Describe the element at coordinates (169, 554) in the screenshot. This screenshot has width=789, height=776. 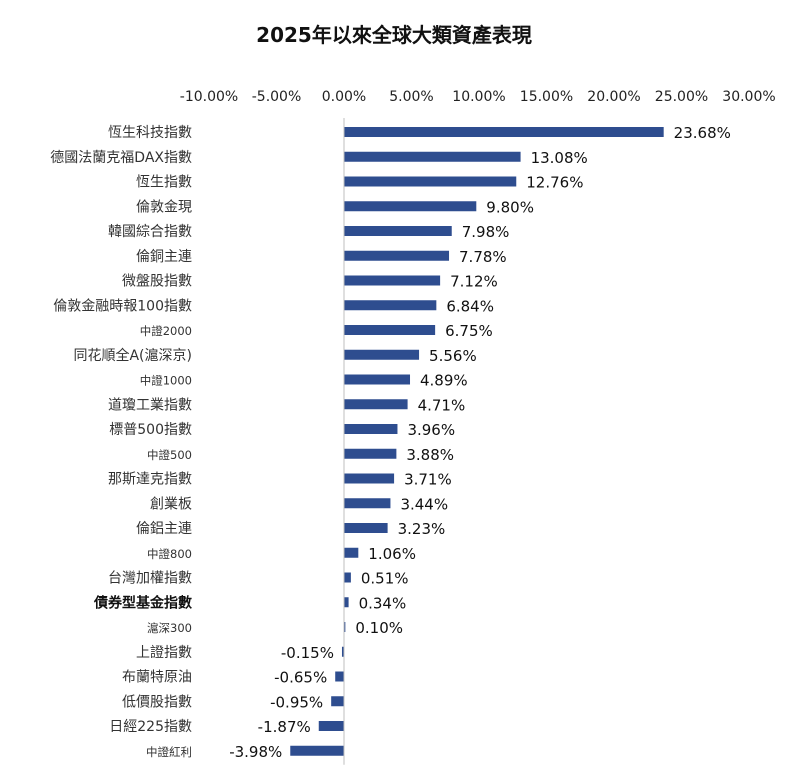
I see `category-label: 中證800` at that location.